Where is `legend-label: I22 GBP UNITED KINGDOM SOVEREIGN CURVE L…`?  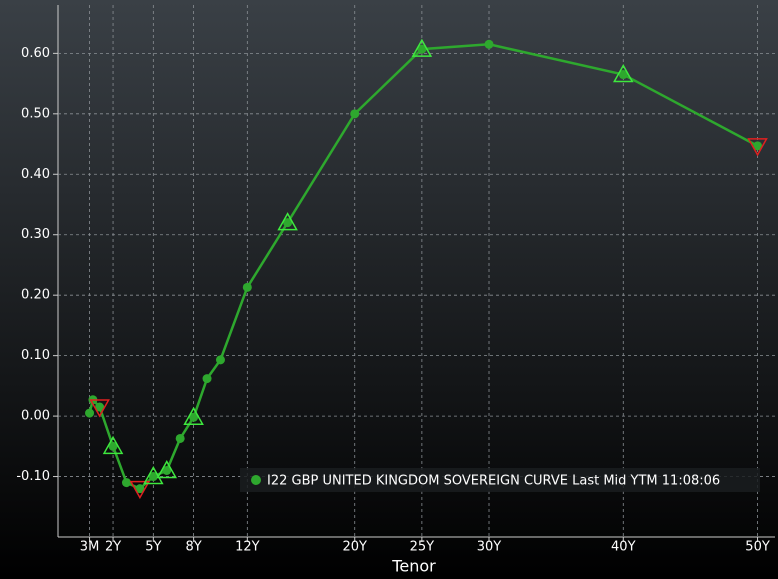 legend-label: I22 GBP UNITED KINGDOM SOVEREIGN CURVE L… is located at coordinates (493, 481).